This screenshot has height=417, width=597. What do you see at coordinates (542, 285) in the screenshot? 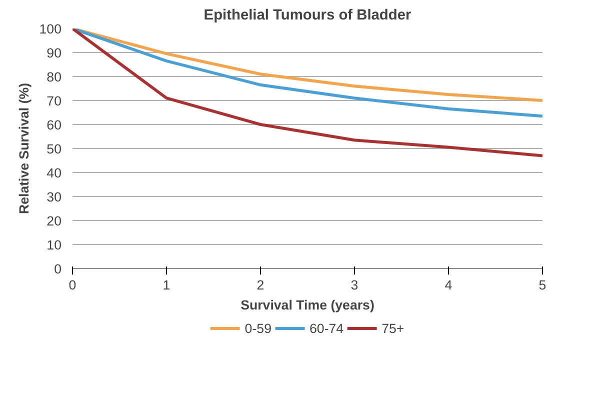
I see `x-tick-label: 5` at bounding box center [542, 285].